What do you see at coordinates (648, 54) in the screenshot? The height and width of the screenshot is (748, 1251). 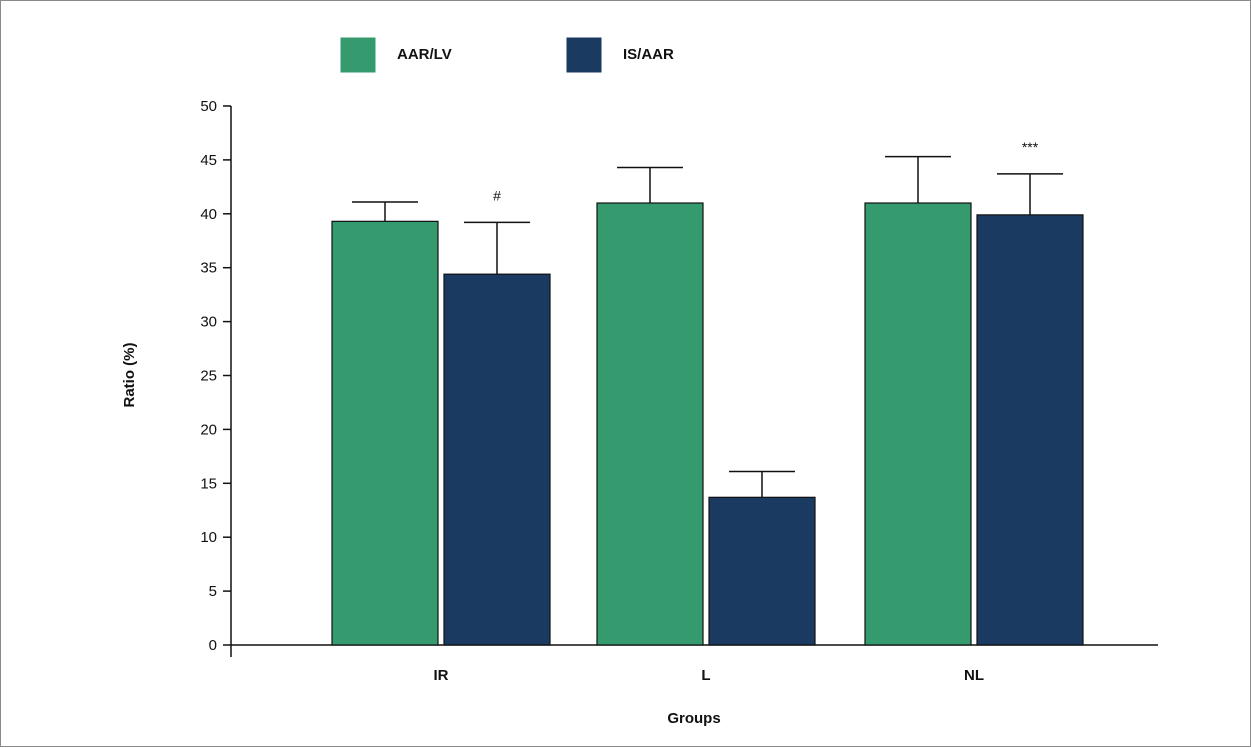 I see `legend-label: IS/AAR` at bounding box center [648, 54].